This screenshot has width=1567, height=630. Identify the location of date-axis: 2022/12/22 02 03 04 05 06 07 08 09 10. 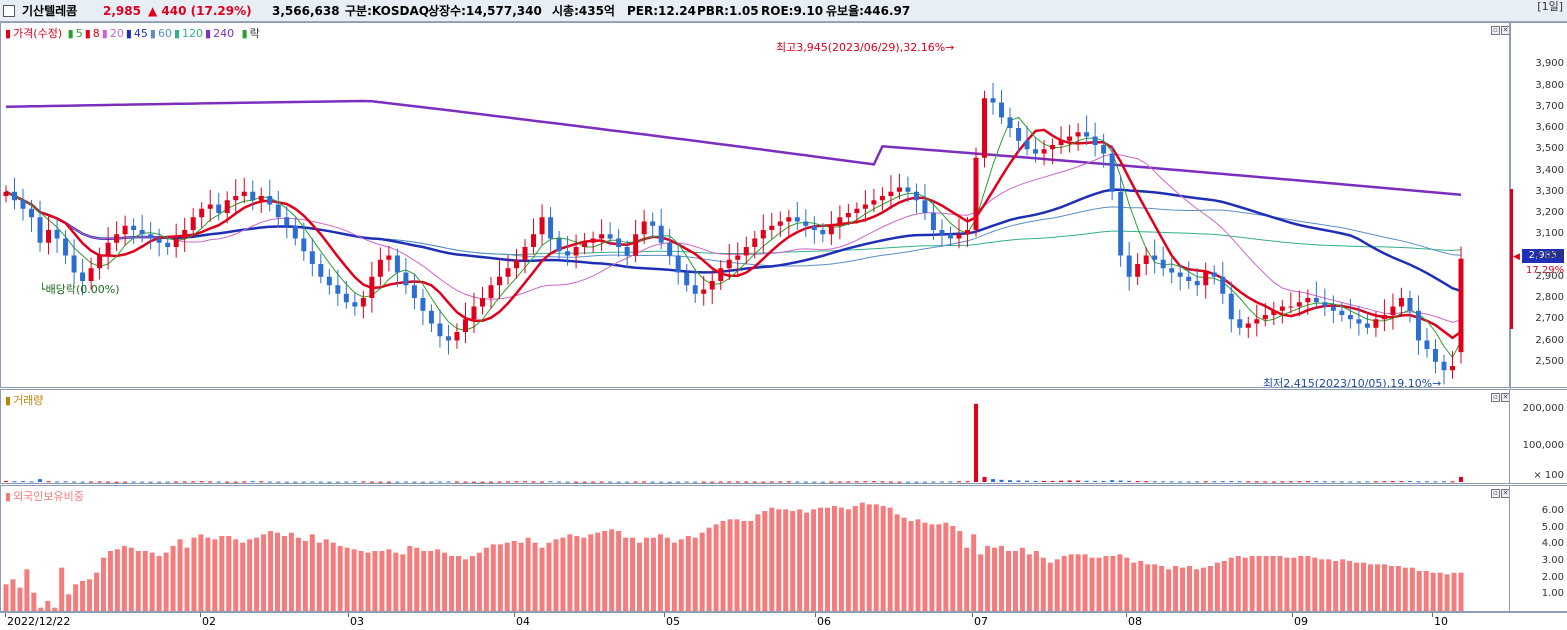
(783, 621).